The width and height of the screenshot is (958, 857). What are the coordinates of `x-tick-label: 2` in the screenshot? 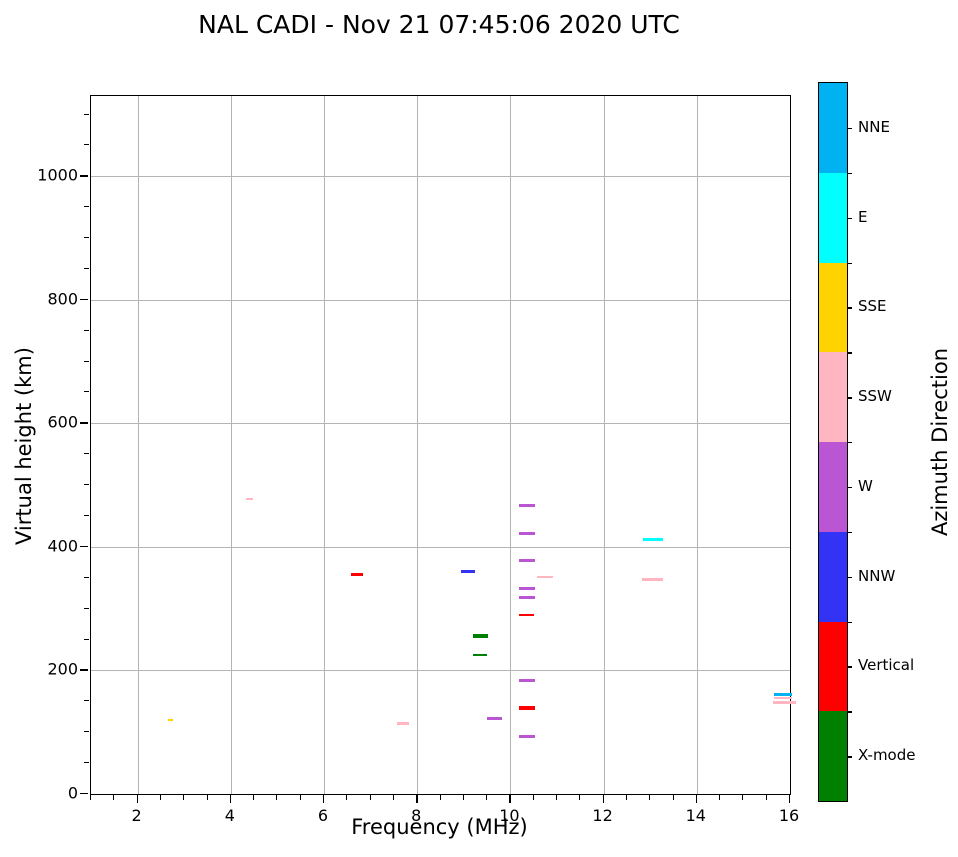 It's located at (136, 815).